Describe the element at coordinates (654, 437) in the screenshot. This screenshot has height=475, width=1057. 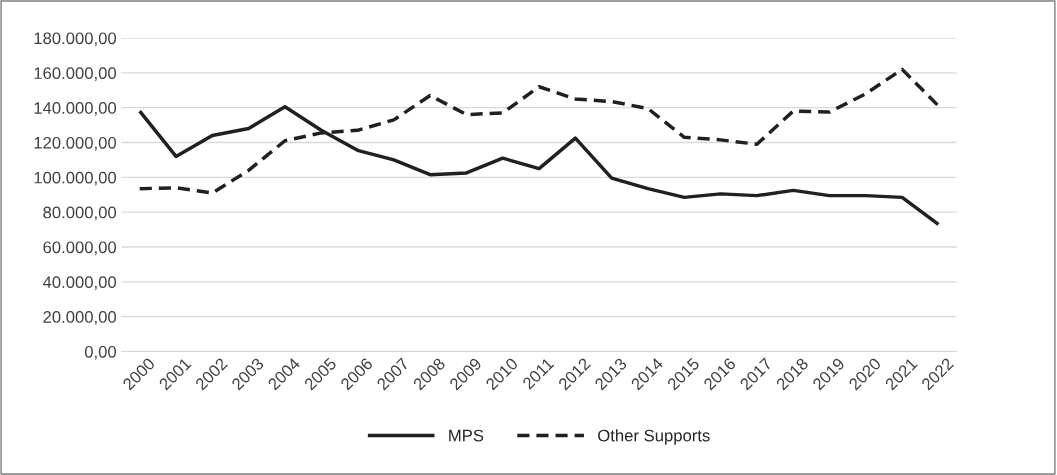
I see `legend-label: Other Supports` at that location.